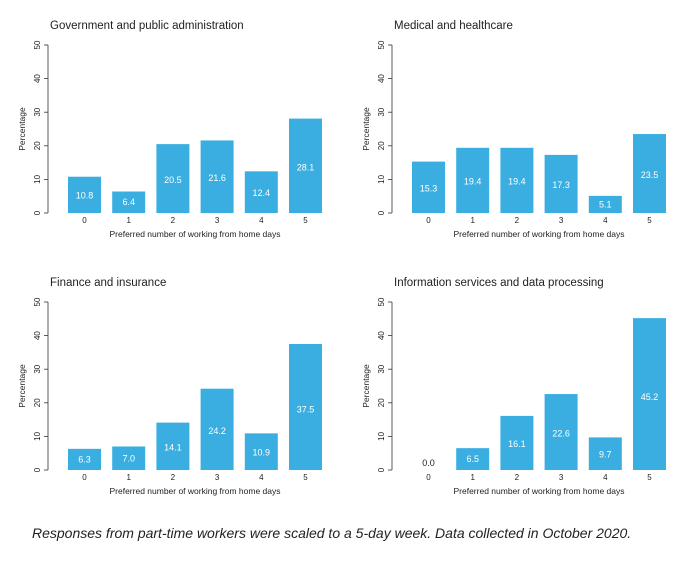 The height and width of the screenshot is (567, 686). I want to click on bar-value-label: 20.5, so click(173, 180).